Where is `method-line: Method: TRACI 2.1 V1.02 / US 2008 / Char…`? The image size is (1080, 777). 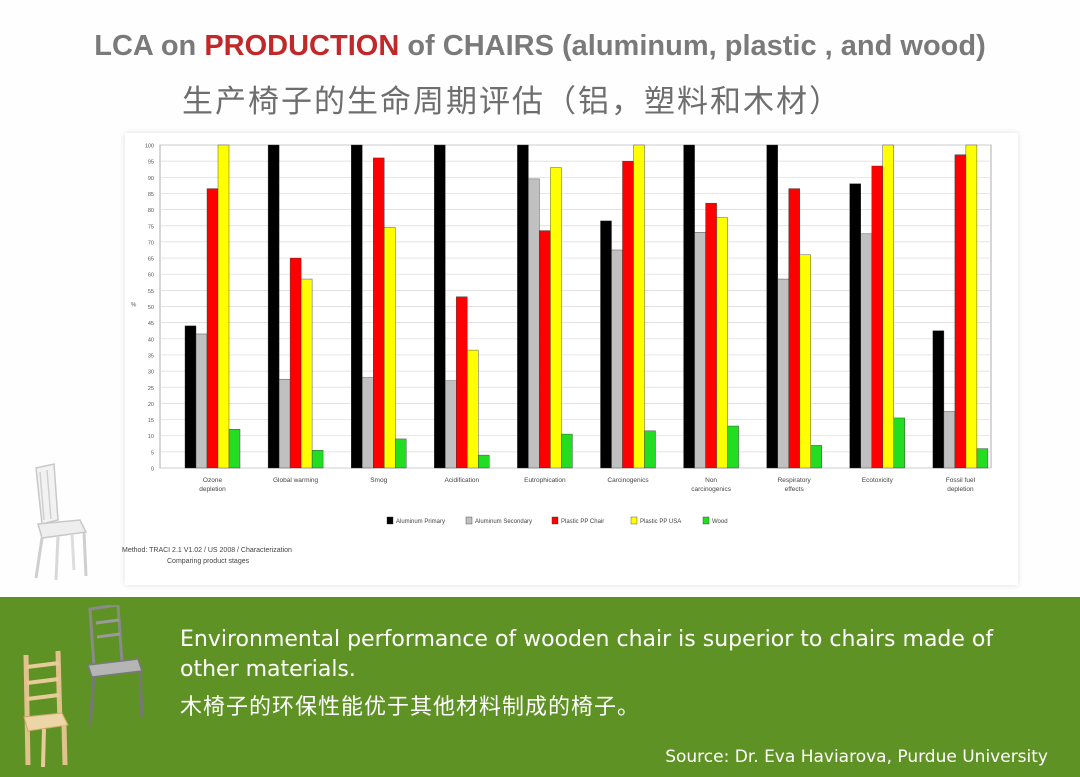 method-line: Method: TRACI 2.1 V1.02 / US 2008 / Char… is located at coordinates (207, 550).